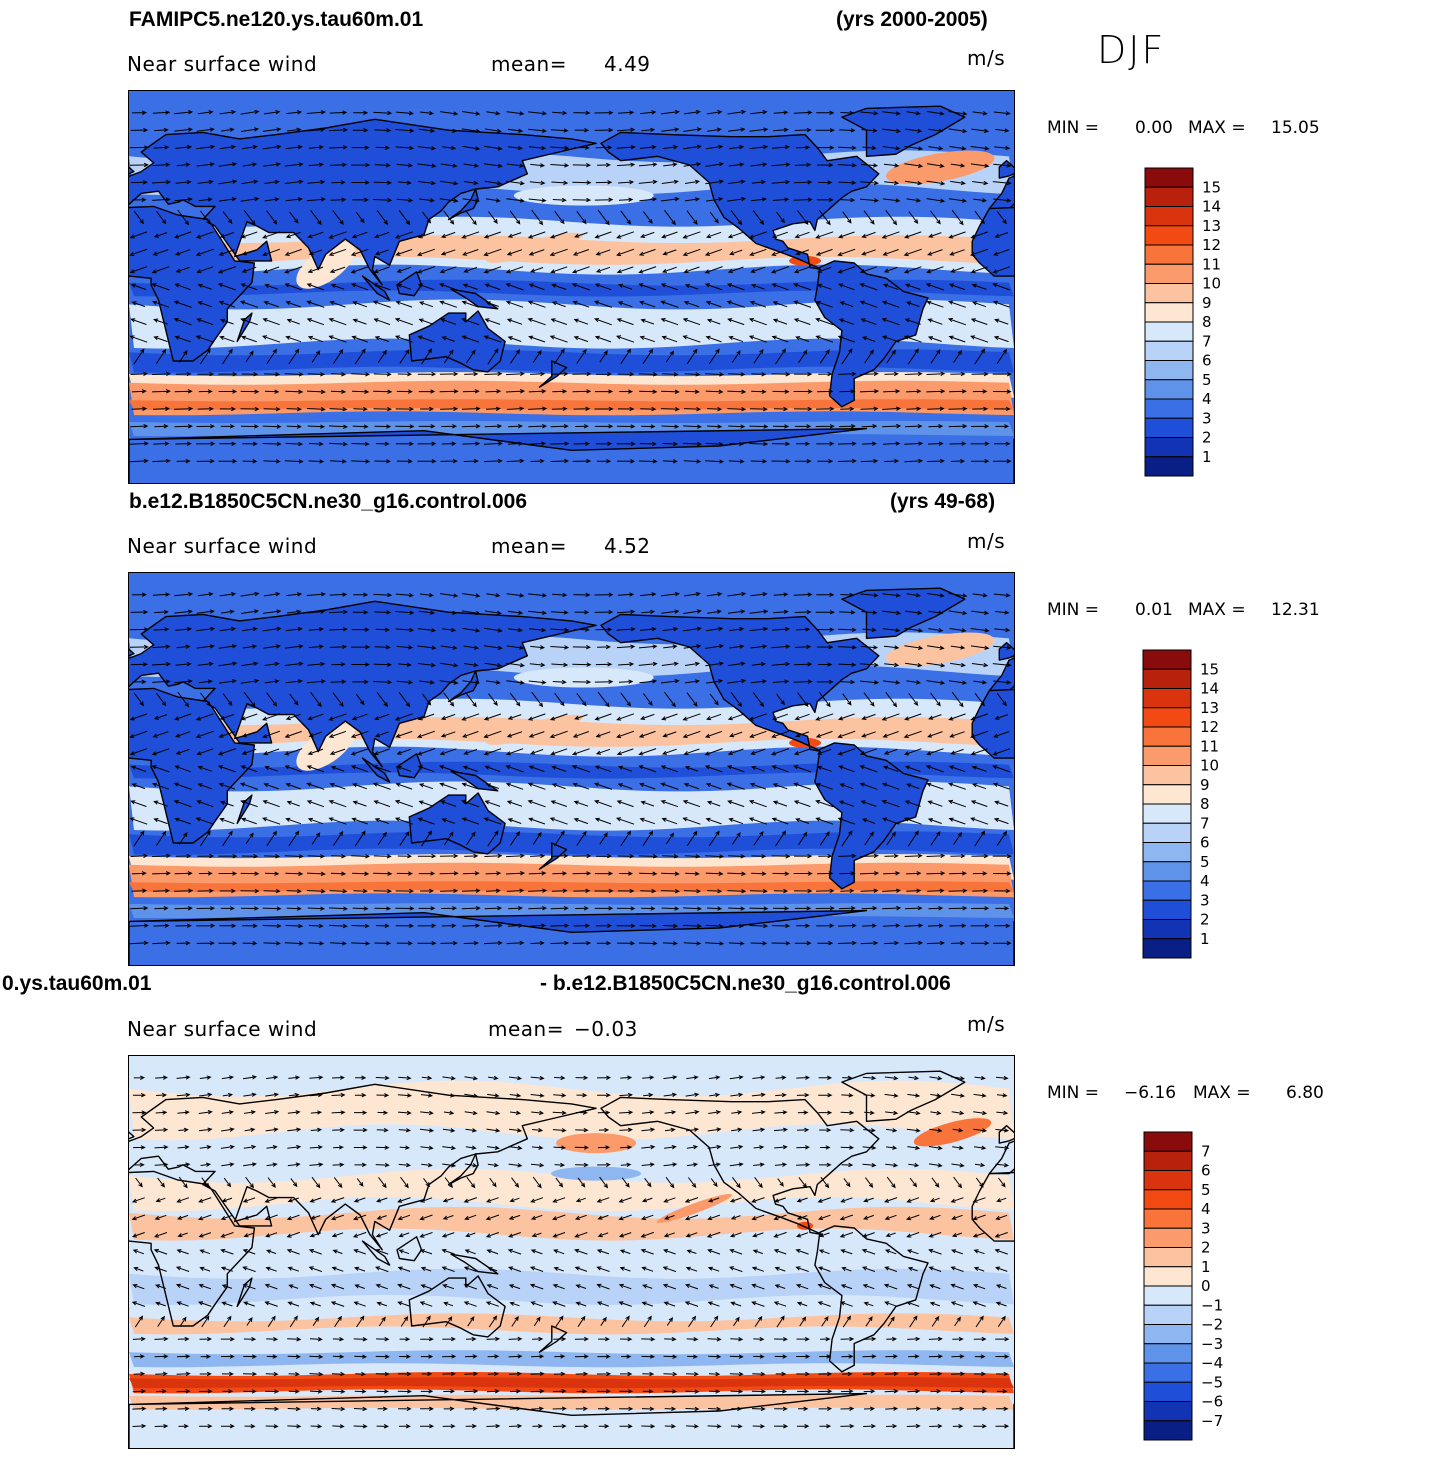  Describe the element at coordinates (740, 201) in the screenshot. I see `panel-1-namerica-outline` at that location.